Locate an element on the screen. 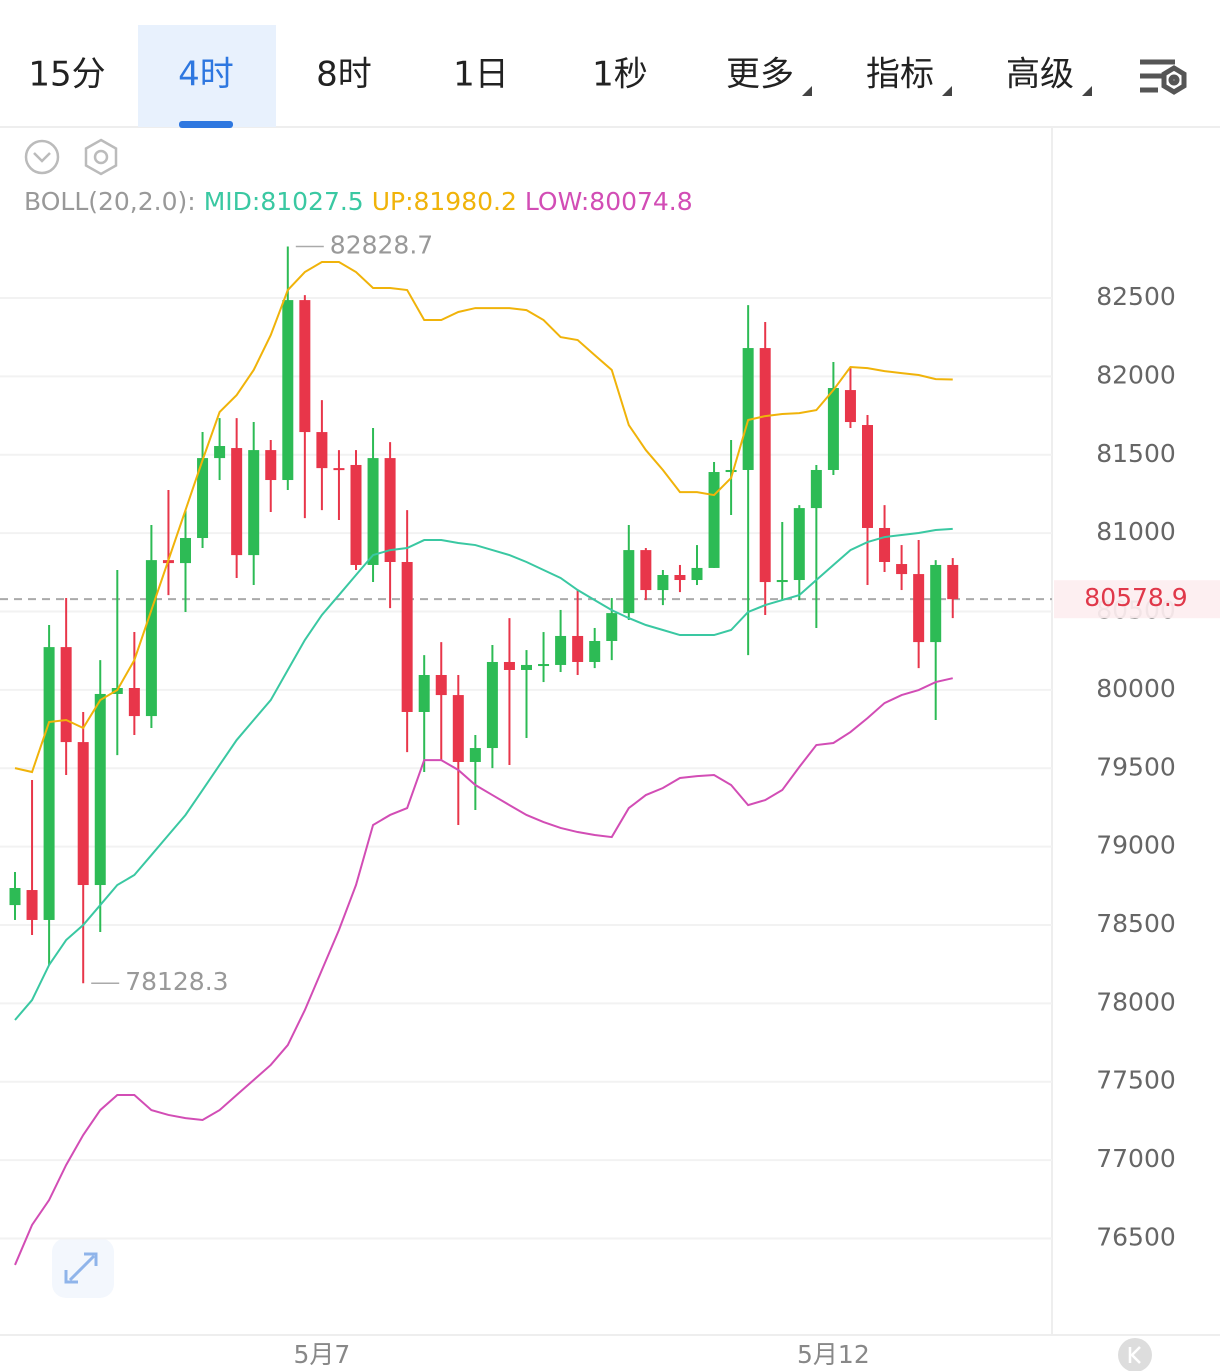 The image size is (1220, 1371). price-tag-bg is located at coordinates (1137, 599).